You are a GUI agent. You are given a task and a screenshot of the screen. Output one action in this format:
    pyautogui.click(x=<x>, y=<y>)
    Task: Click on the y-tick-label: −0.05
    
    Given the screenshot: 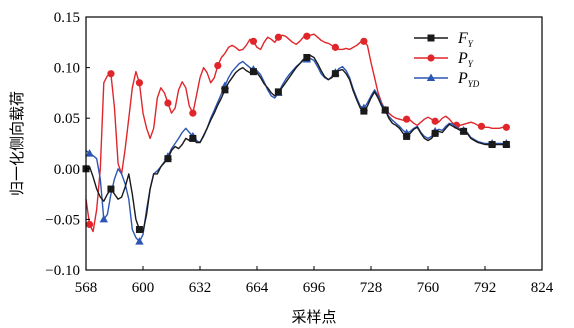 What is the action you would take?
    pyautogui.click(x=62, y=220)
    